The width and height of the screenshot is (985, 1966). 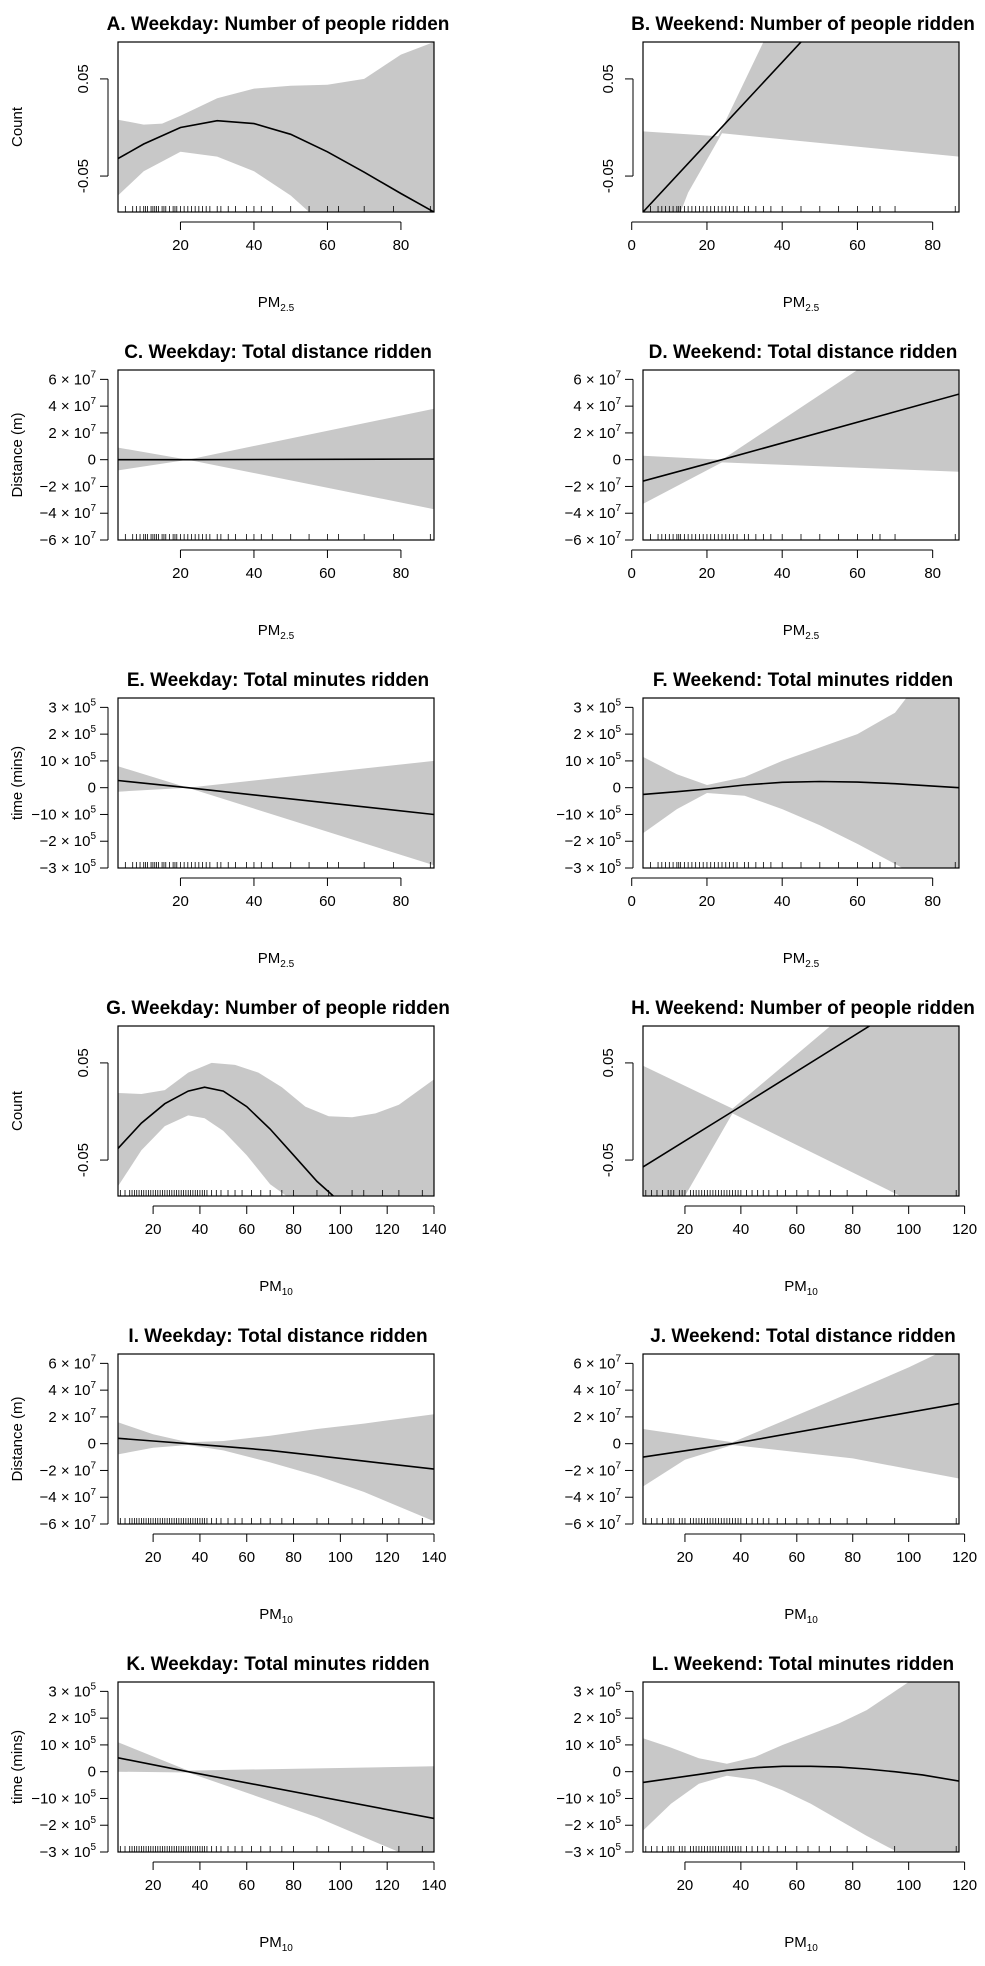 I want to click on panel-h-x-tick-label: 60, so click(x=796, y=1229).